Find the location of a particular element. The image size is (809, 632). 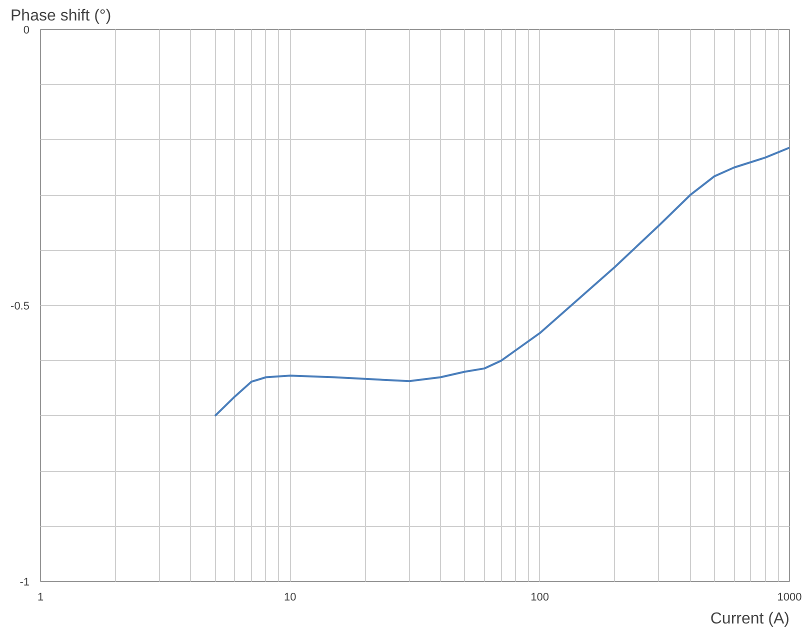

x-axis-title: Current (A) is located at coordinates (750, 619).